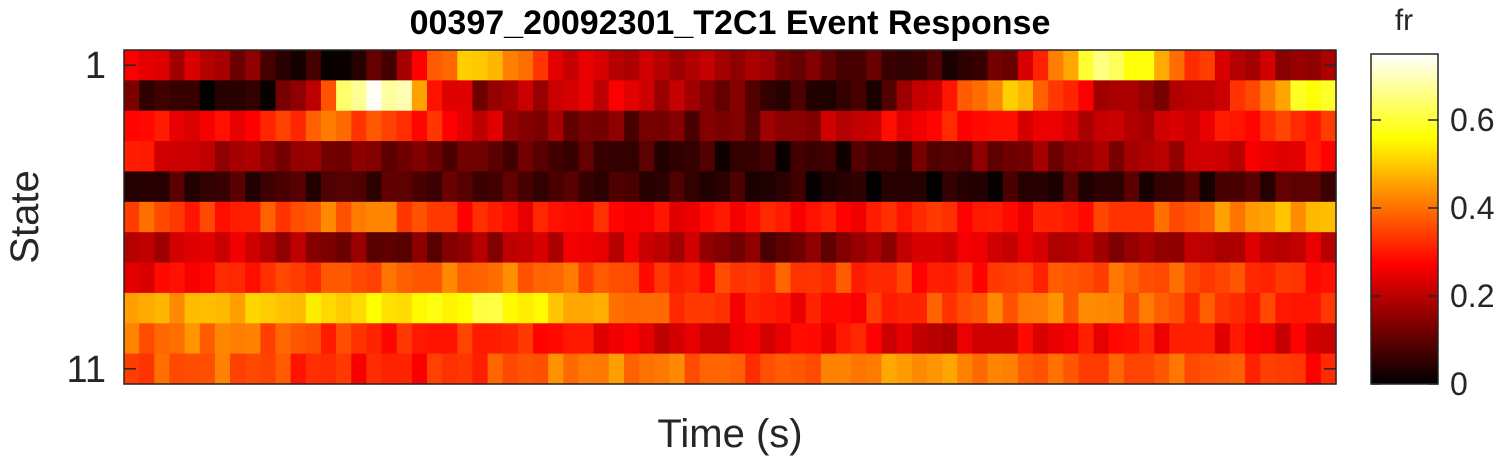 The height and width of the screenshot is (461, 1507). Describe the element at coordinates (86, 218) in the screenshot. I see `y-tick-labels: 111` at that location.